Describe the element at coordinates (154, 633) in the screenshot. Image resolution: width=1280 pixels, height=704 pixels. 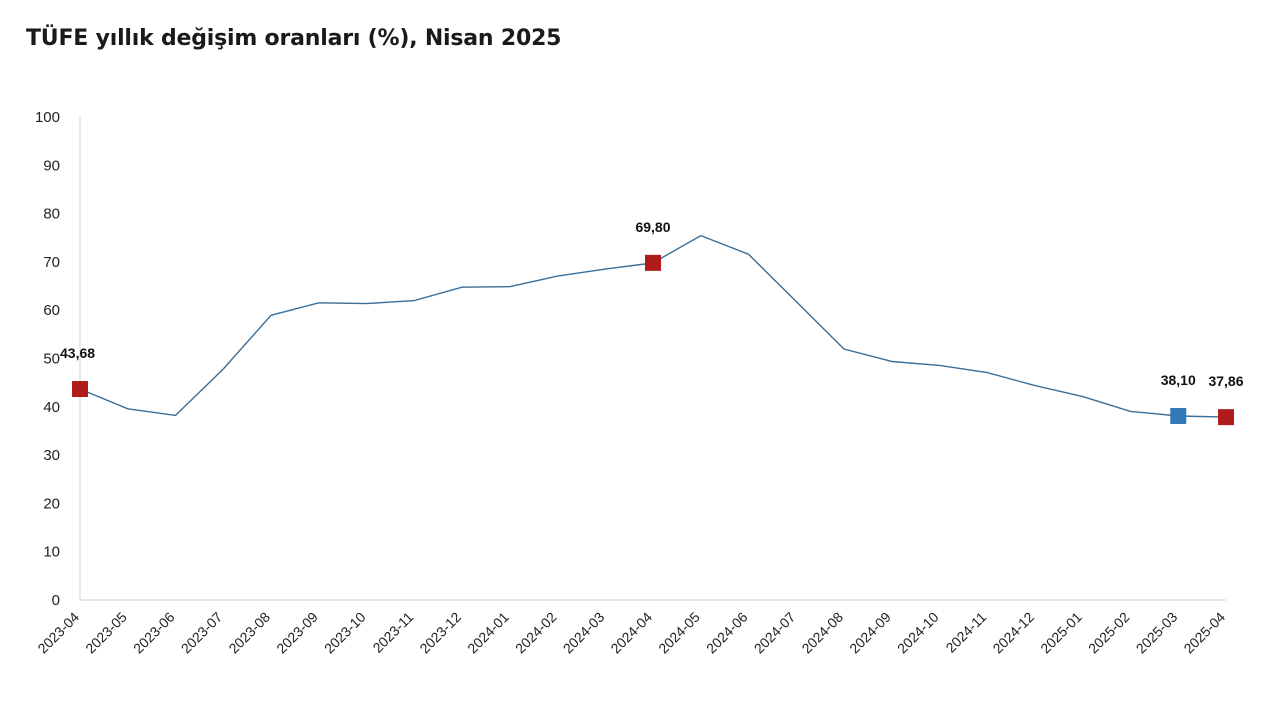
I see `x-tick-label: 2023-06` at that location.